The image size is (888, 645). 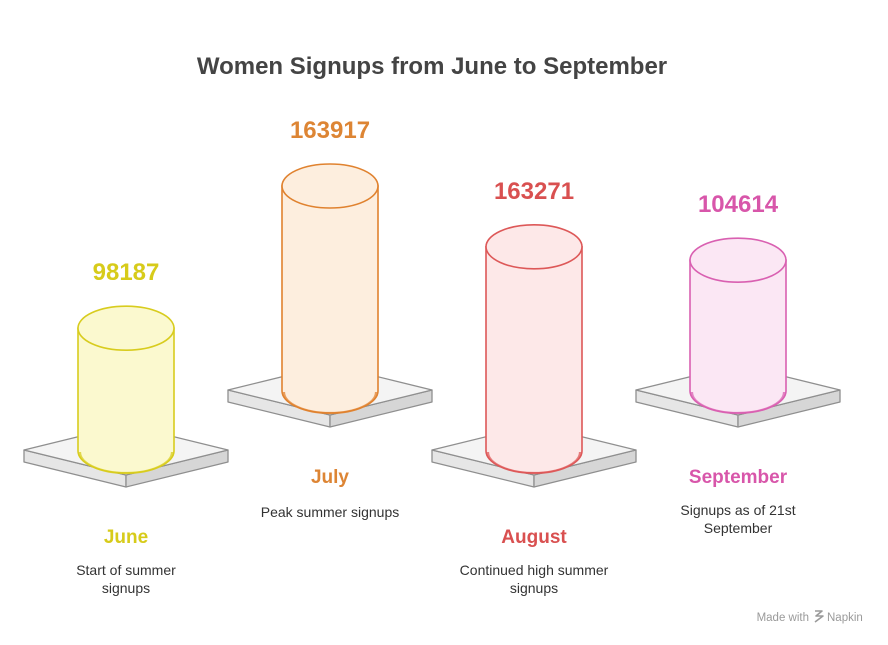 I want to click on value-label-september: 104614, so click(x=738, y=204).